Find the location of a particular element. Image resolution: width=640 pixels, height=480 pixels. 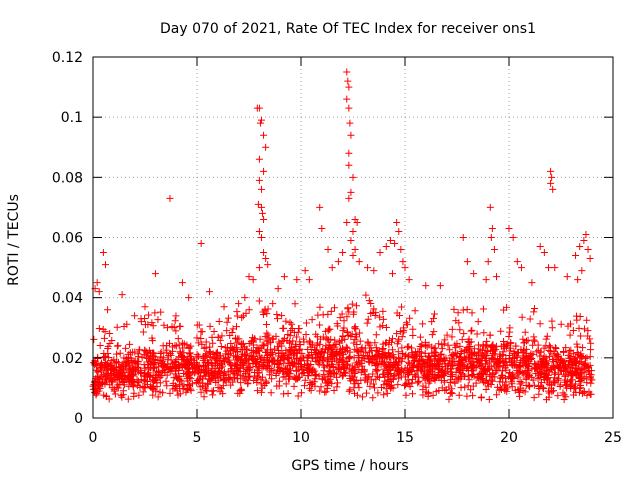

x-axis-label: GPS time / hours is located at coordinates (349, 466).